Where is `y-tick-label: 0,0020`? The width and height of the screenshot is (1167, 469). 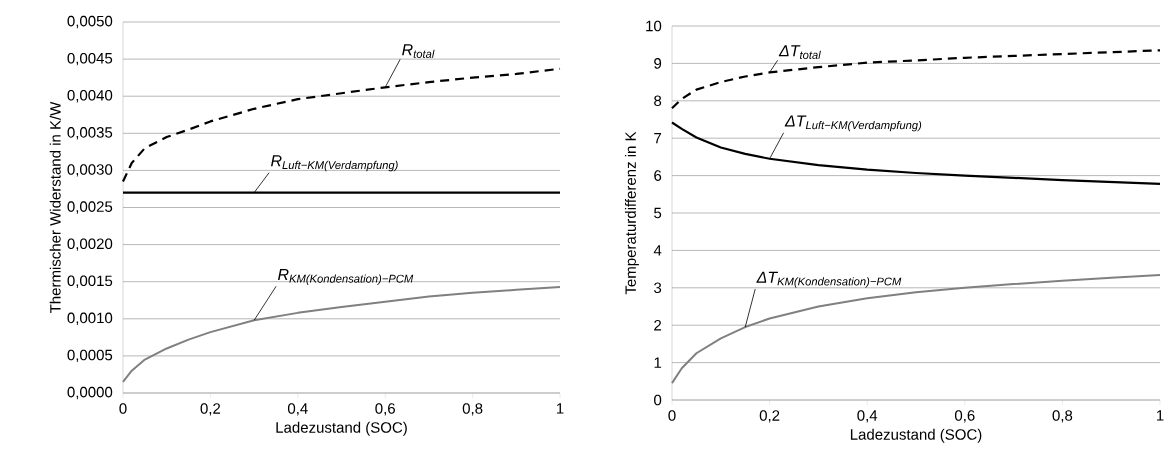
y-tick-label: 0,0020 is located at coordinates (90, 244).